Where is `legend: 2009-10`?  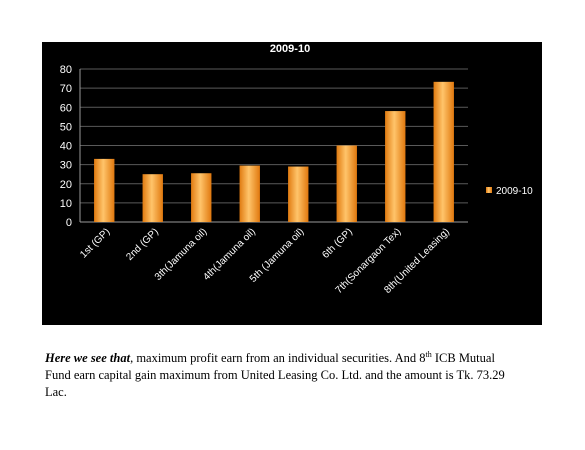 legend: 2009-10 is located at coordinates (509, 191).